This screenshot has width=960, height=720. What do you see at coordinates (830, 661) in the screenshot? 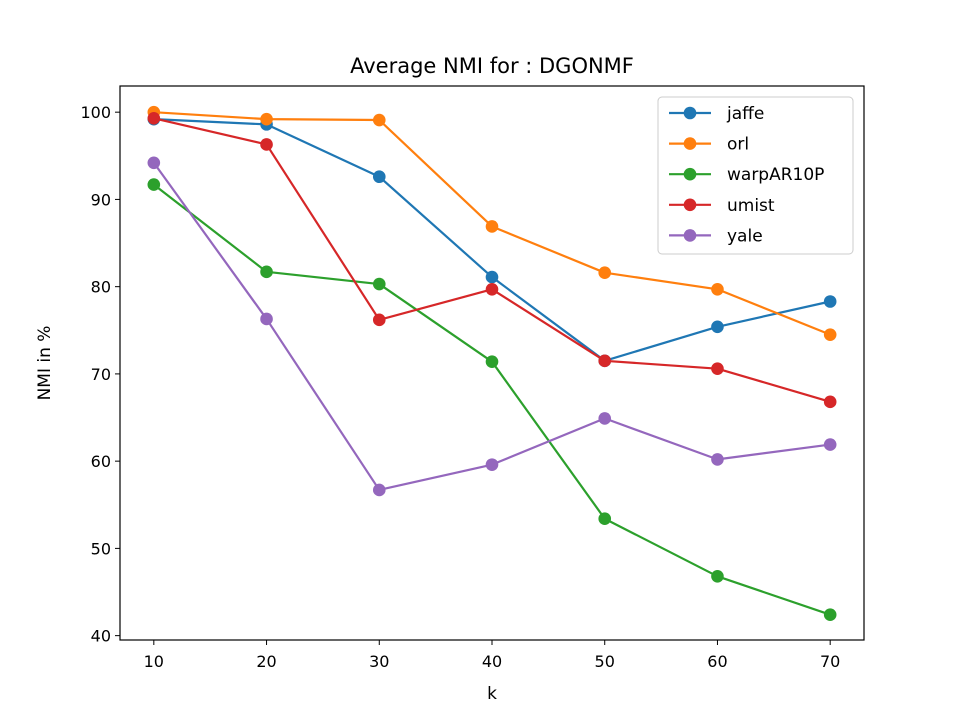
I see `x-tick-label: 70` at bounding box center [830, 661].